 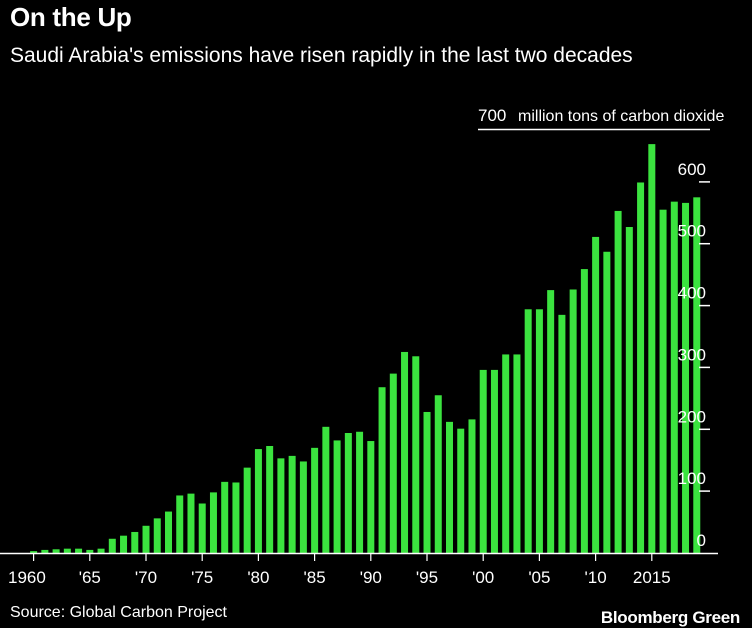 I want to click on bar-1981, so click(x=270, y=499).